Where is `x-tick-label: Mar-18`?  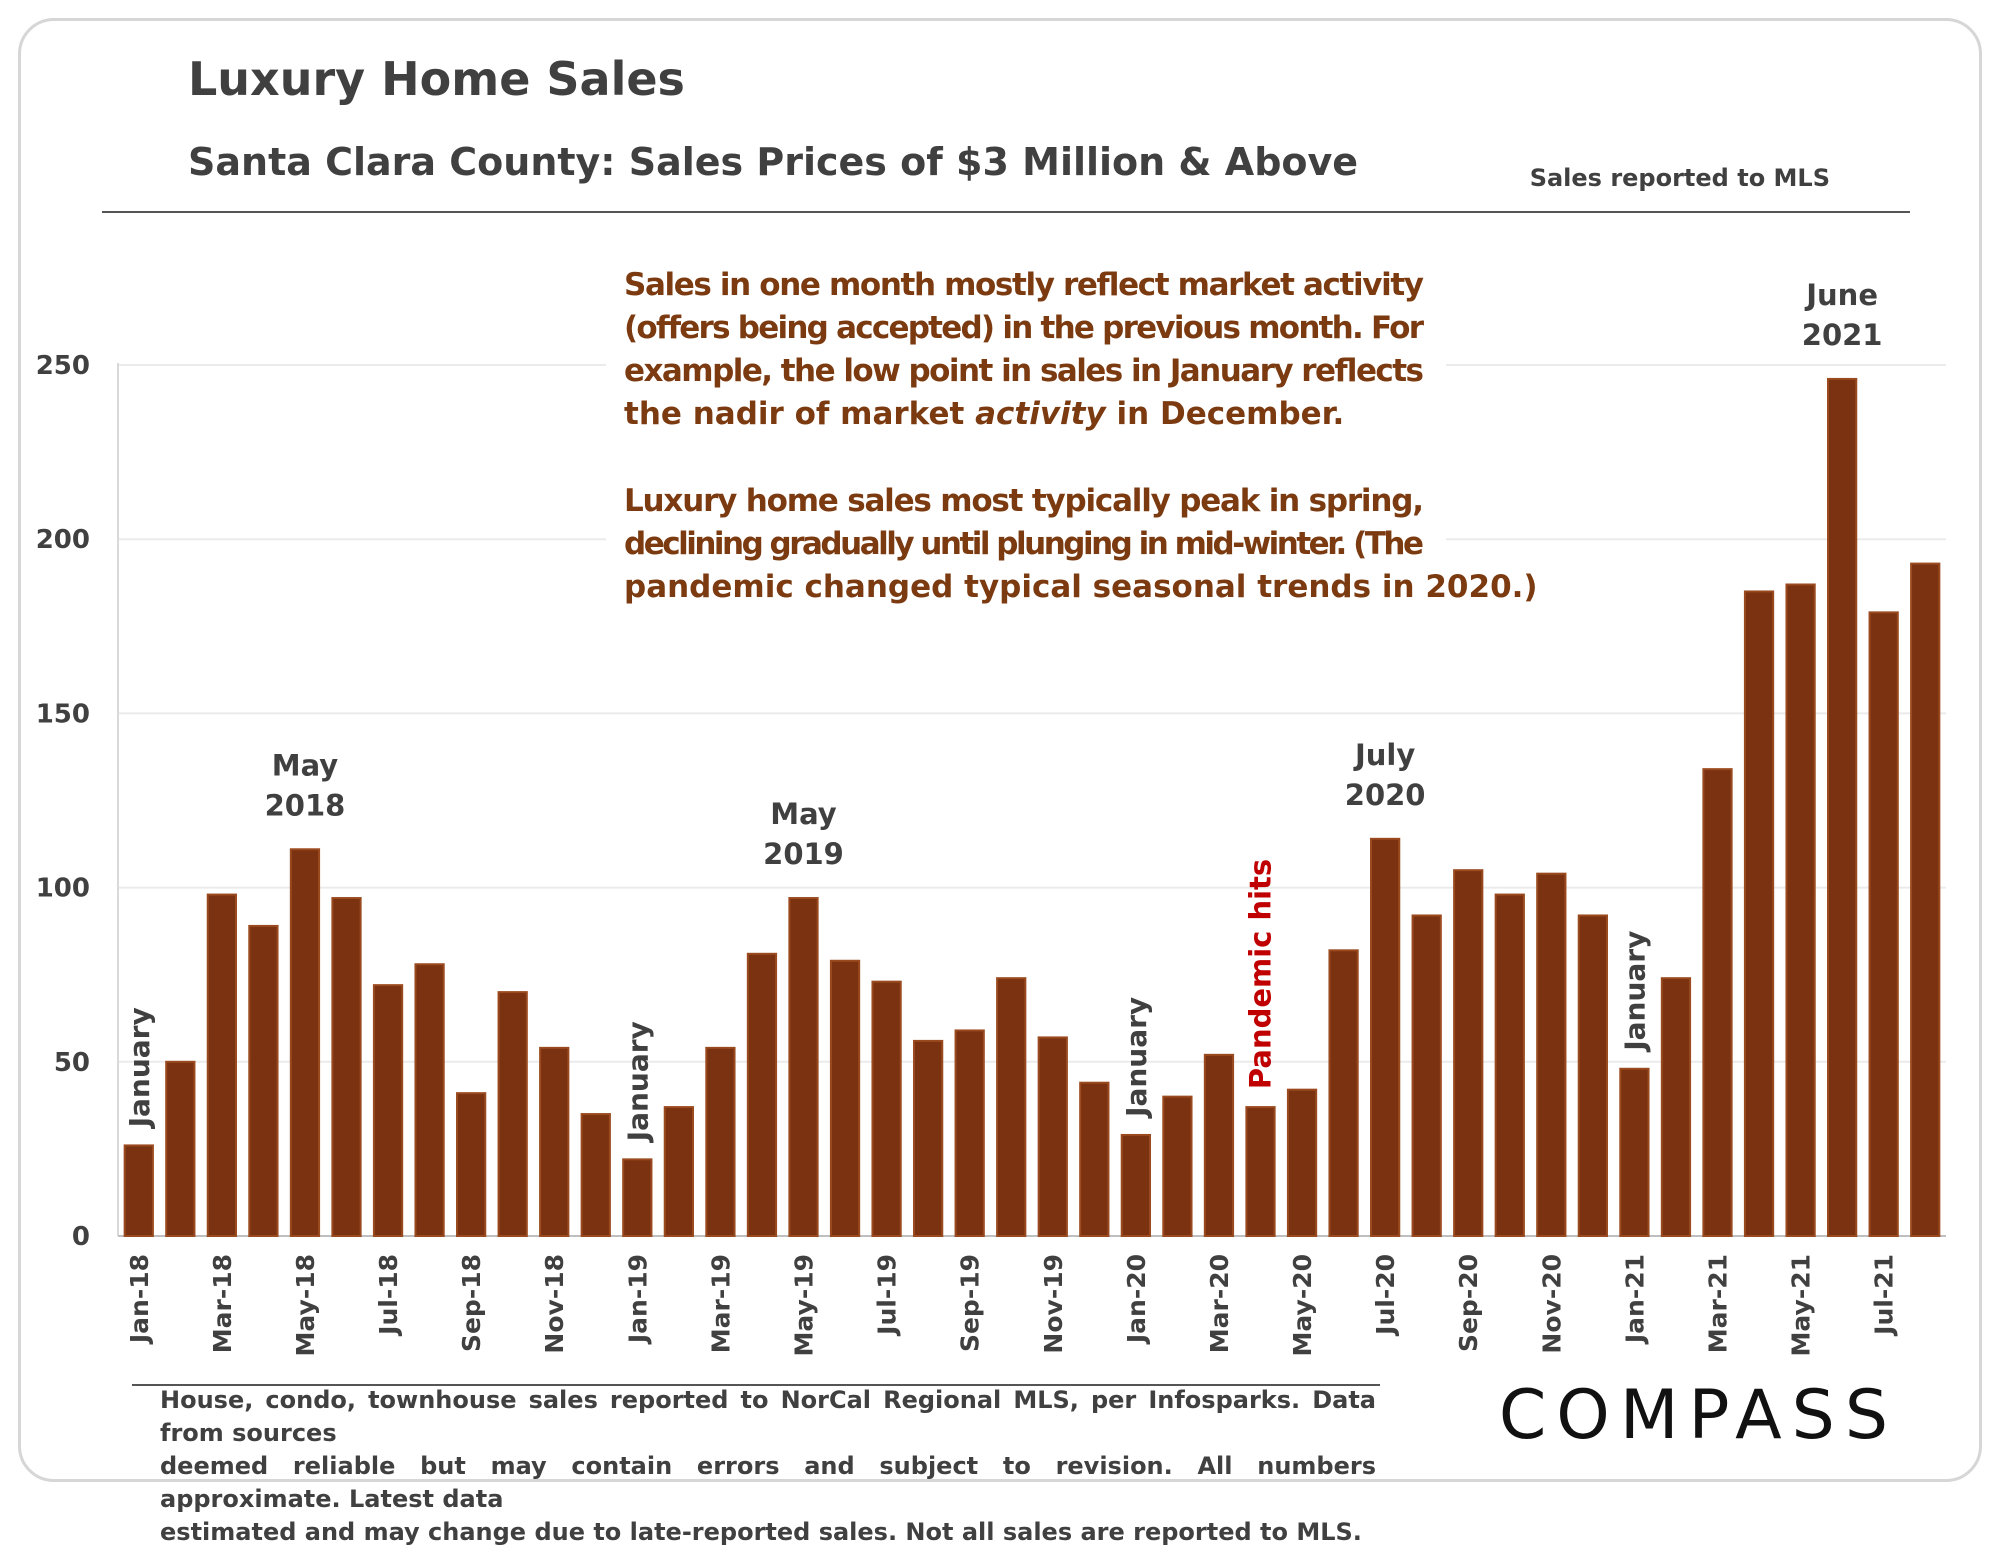
x-tick-label: Mar-18 is located at coordinates (222, 1303).